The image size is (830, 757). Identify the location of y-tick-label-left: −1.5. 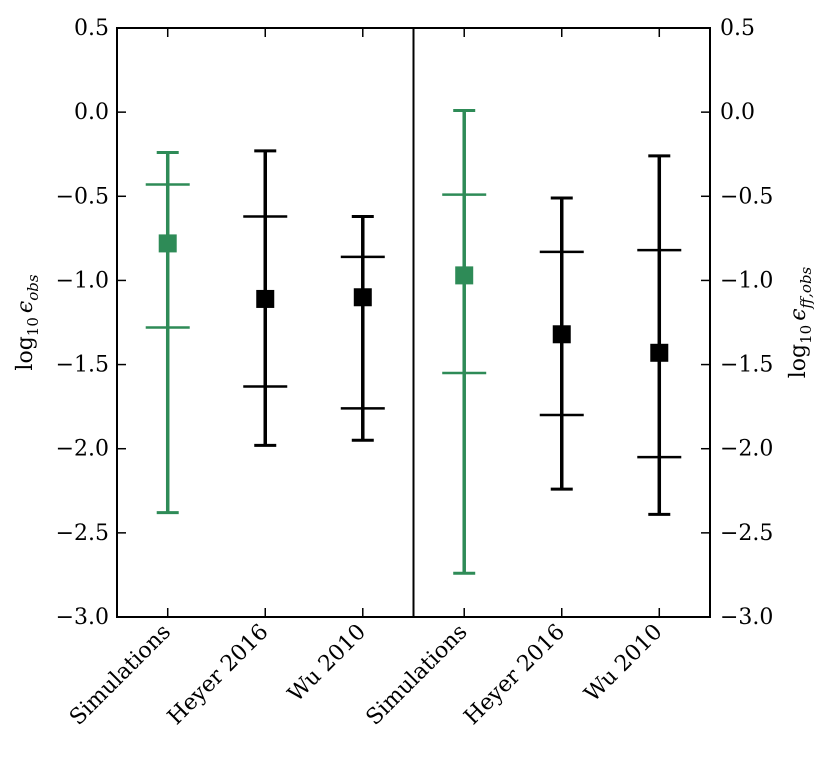
(82, 365).